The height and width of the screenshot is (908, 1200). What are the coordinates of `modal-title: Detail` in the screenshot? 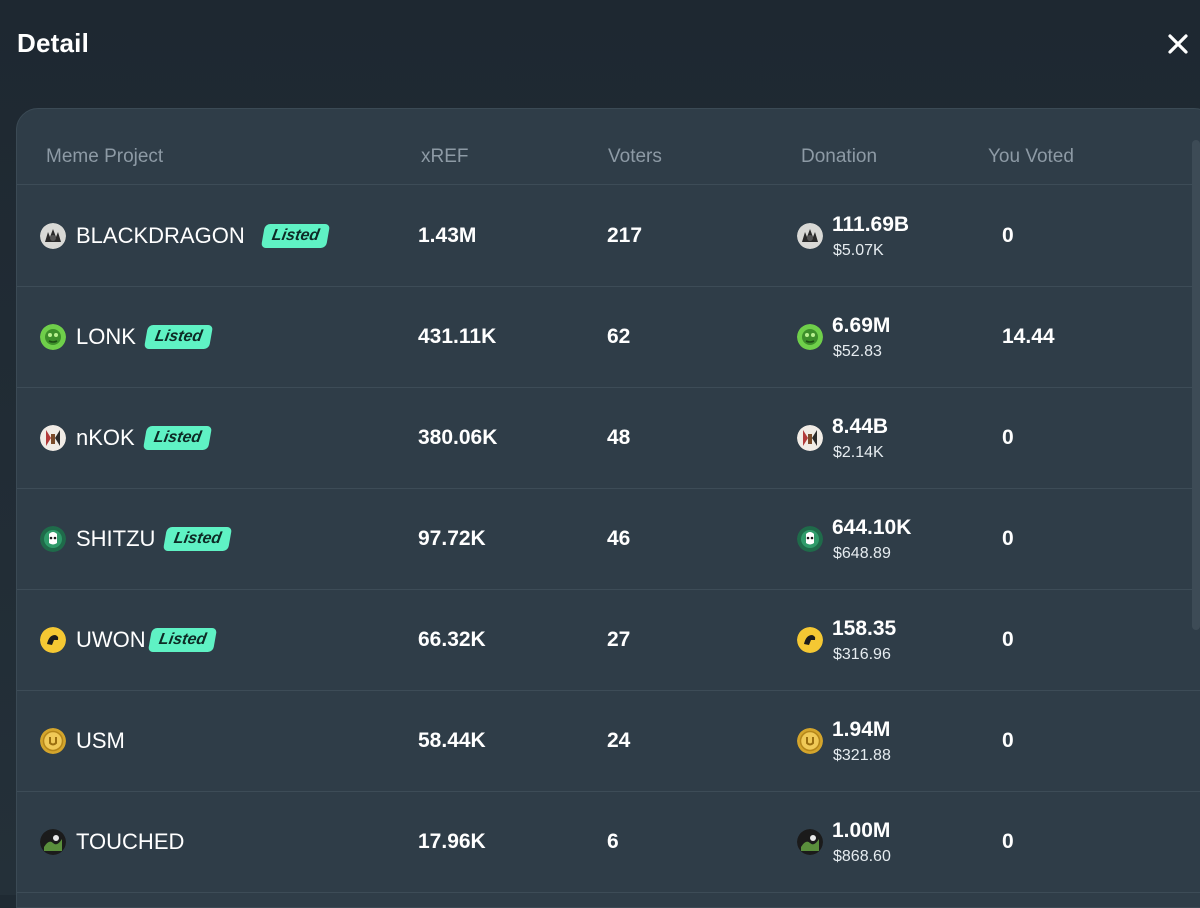 It's located at (53, 43).